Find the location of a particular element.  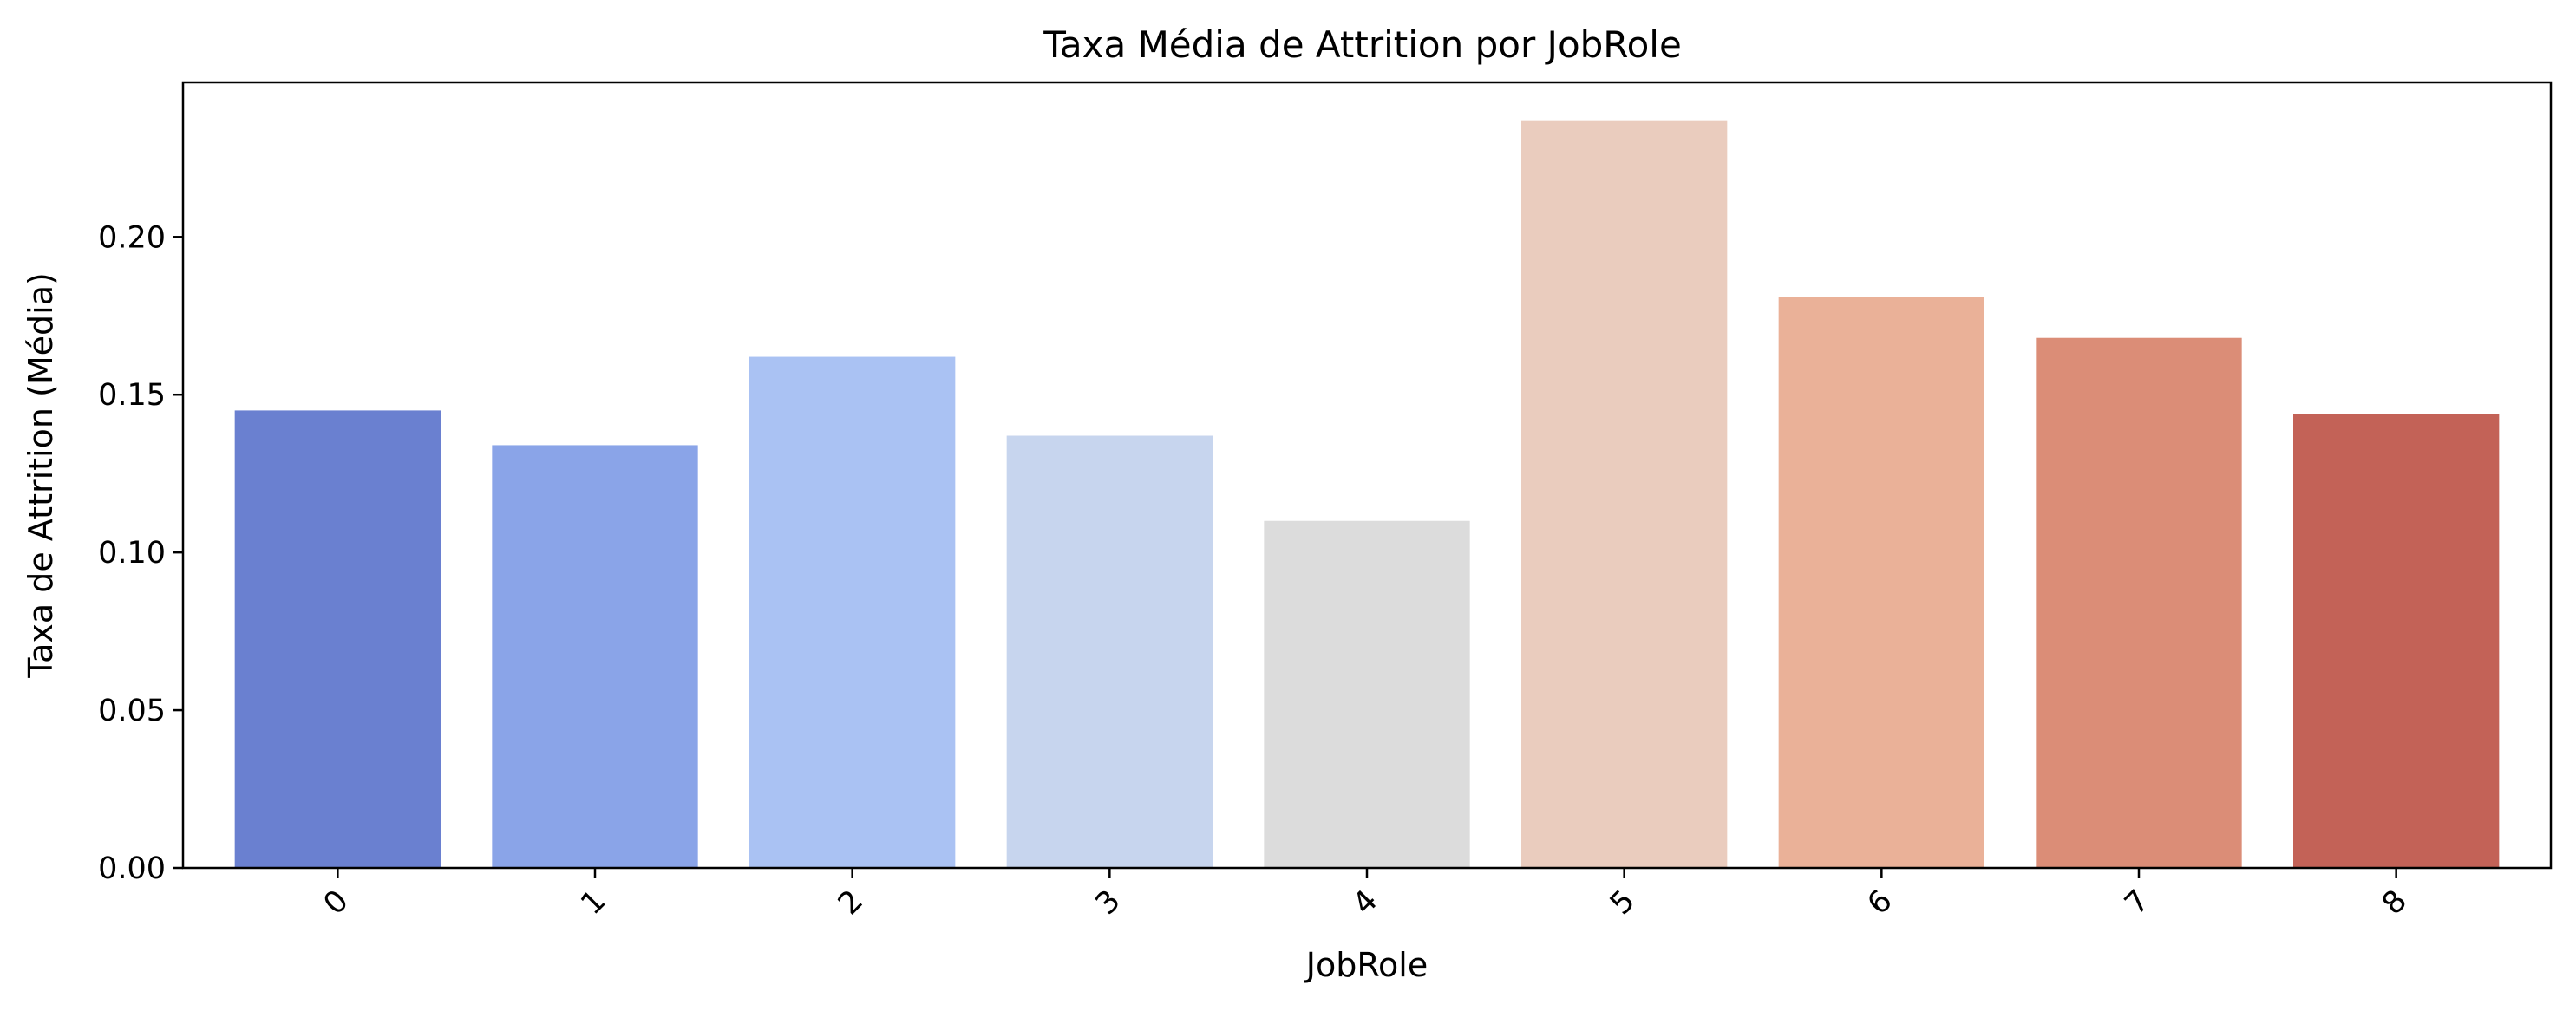

x-tick-label-5: 5 is located at coordinates (1623, 903).